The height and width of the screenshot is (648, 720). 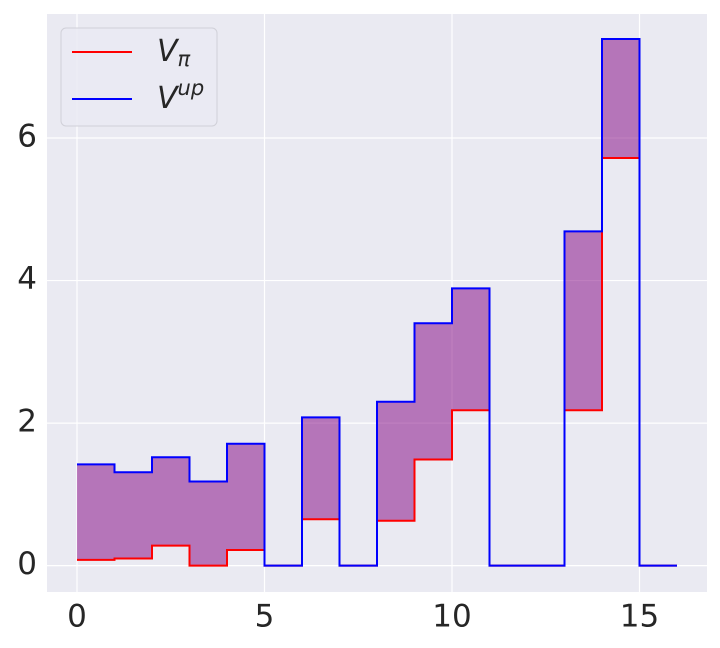 I want to click on legend-label: Vup, so click(x=180, y=96).